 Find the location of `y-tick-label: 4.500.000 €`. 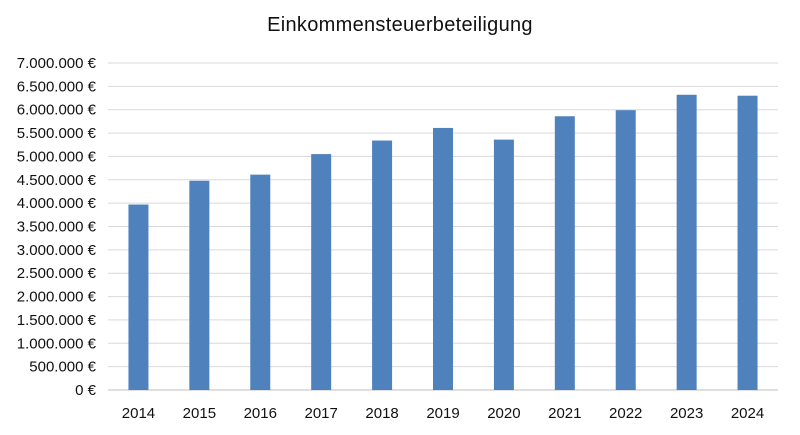

y-tick-label: 4.500.000 € is located at coordinates (57, 180).